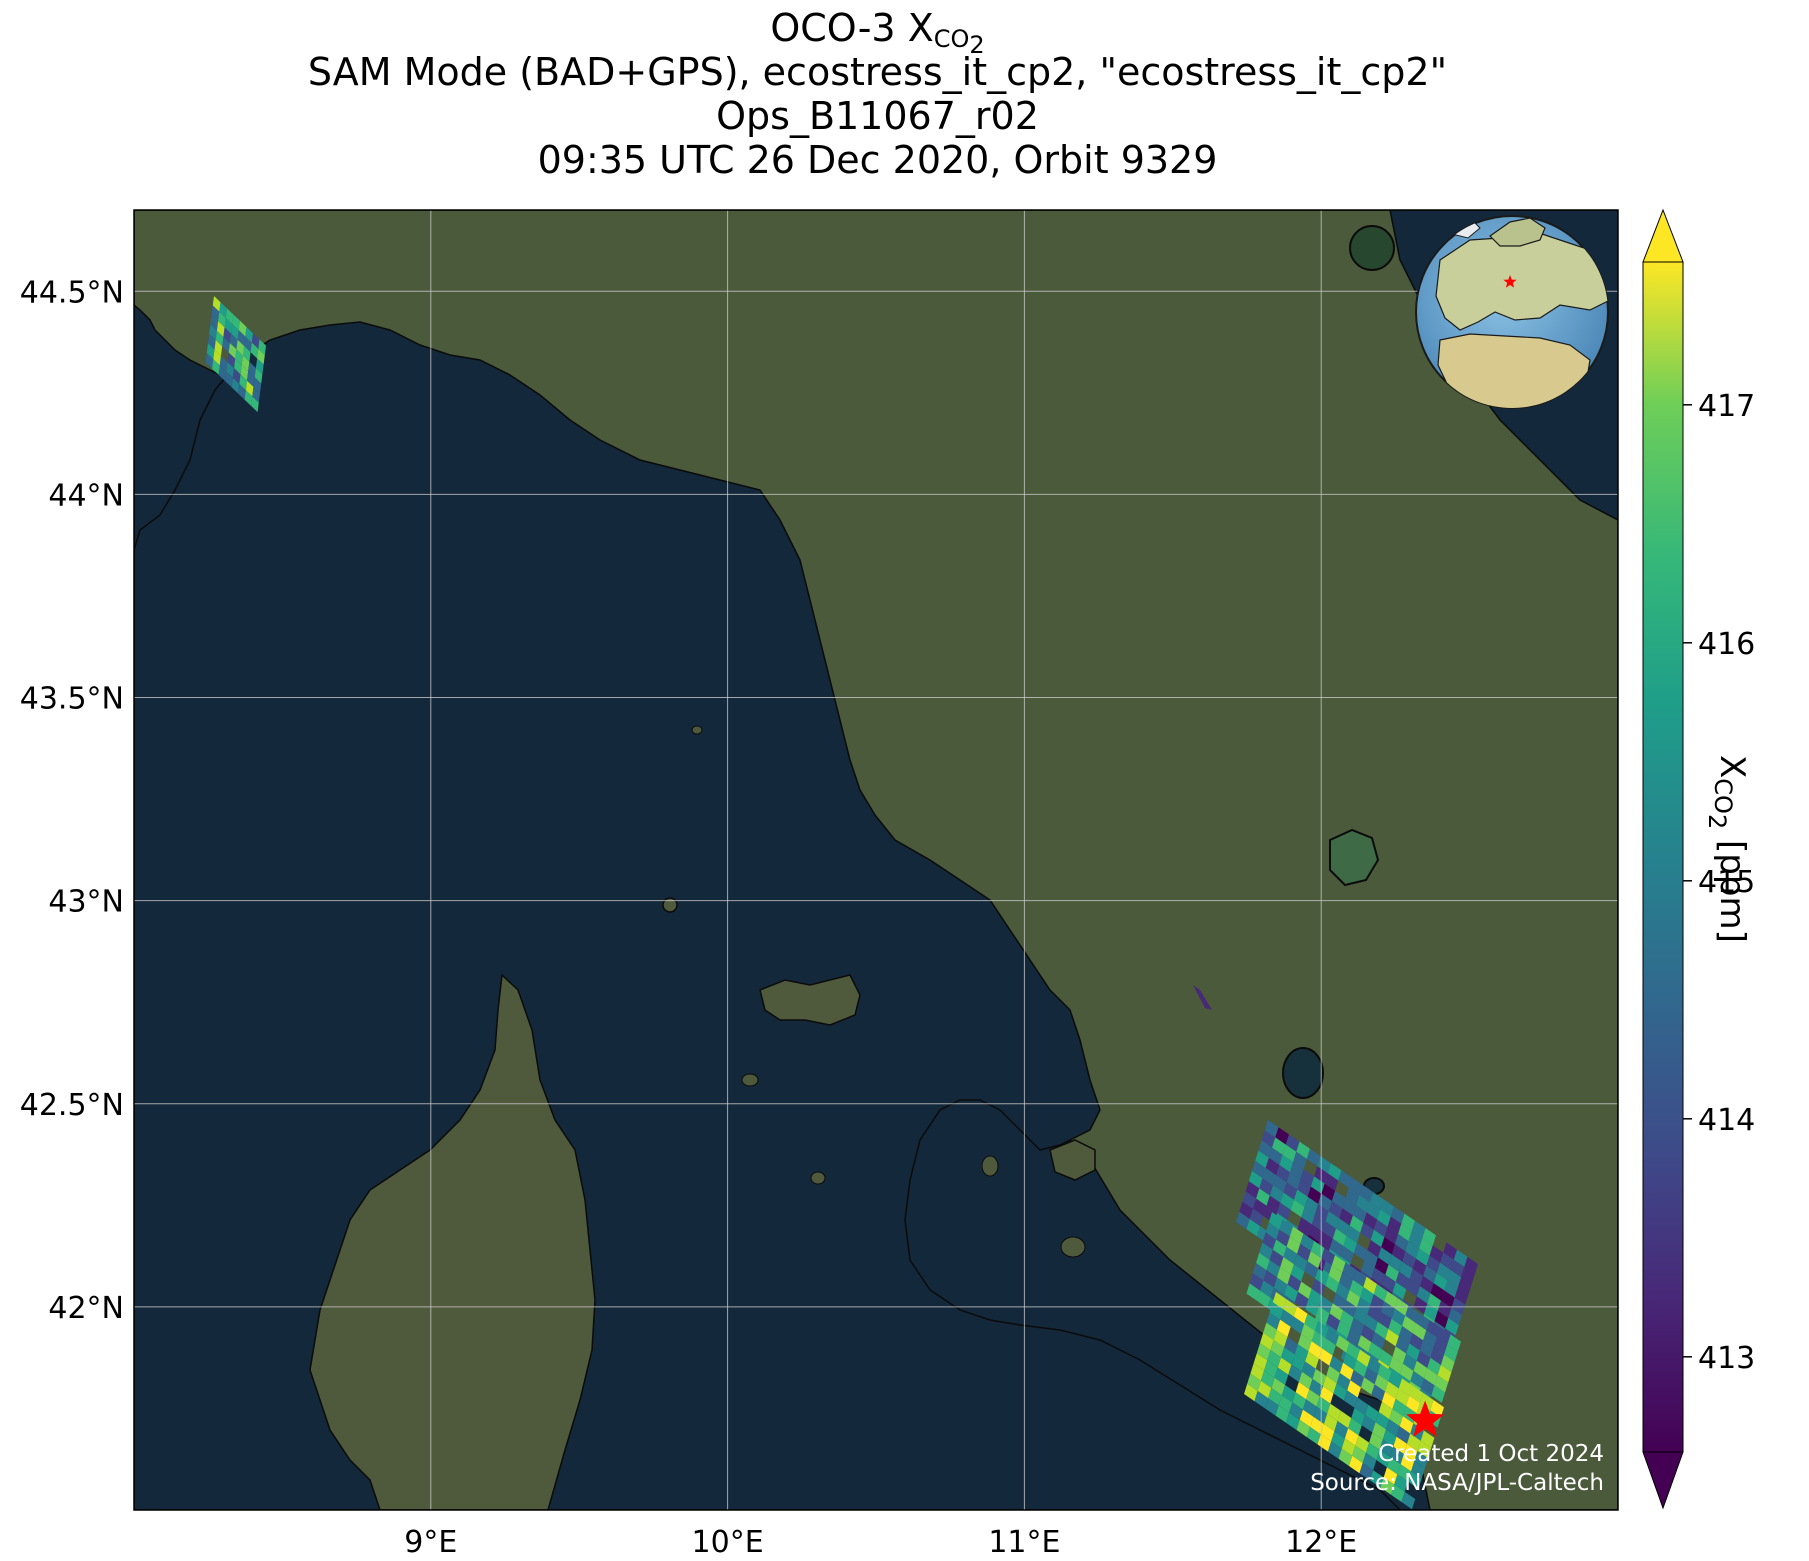  Describe the element at coordinates (1663, 857) in the screenshot. I see `colorbar-gradient` at that location.